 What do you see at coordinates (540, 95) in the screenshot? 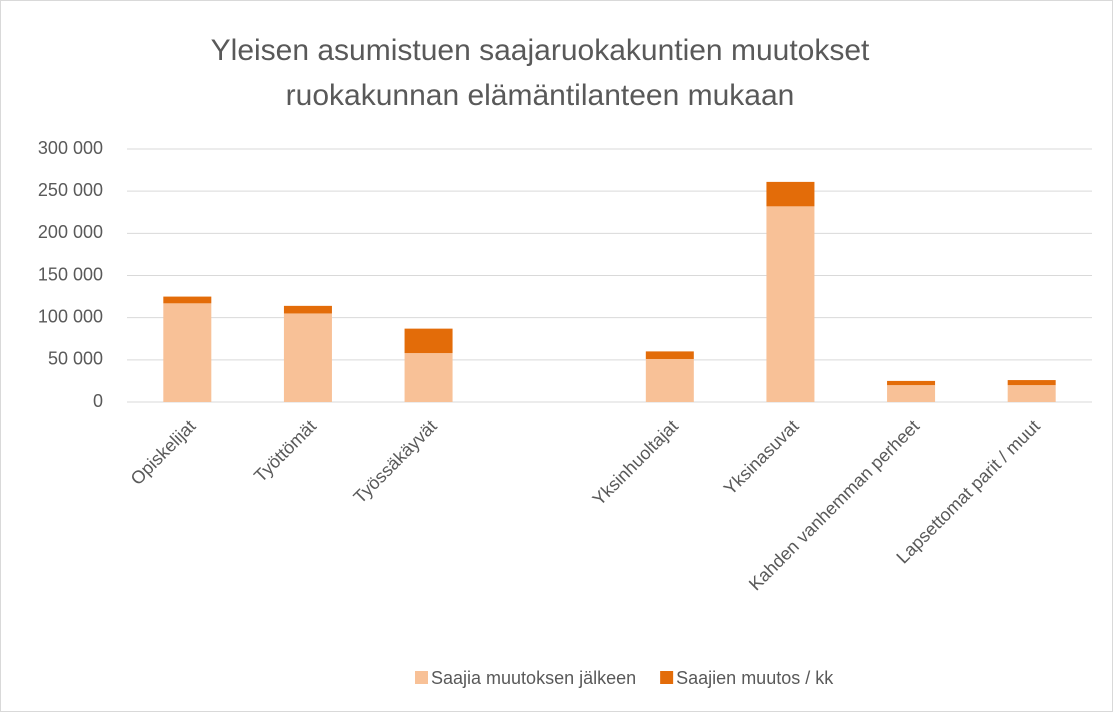
I see `chart-title: ruokakunnan elämäntilanteen mukaan` at bounding box center [540, 95].